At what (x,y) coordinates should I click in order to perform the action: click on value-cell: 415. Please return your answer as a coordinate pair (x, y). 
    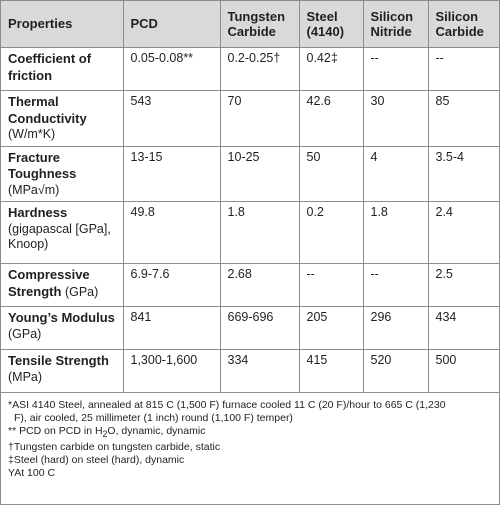
    Looking at the image, I should click on (331, 371).